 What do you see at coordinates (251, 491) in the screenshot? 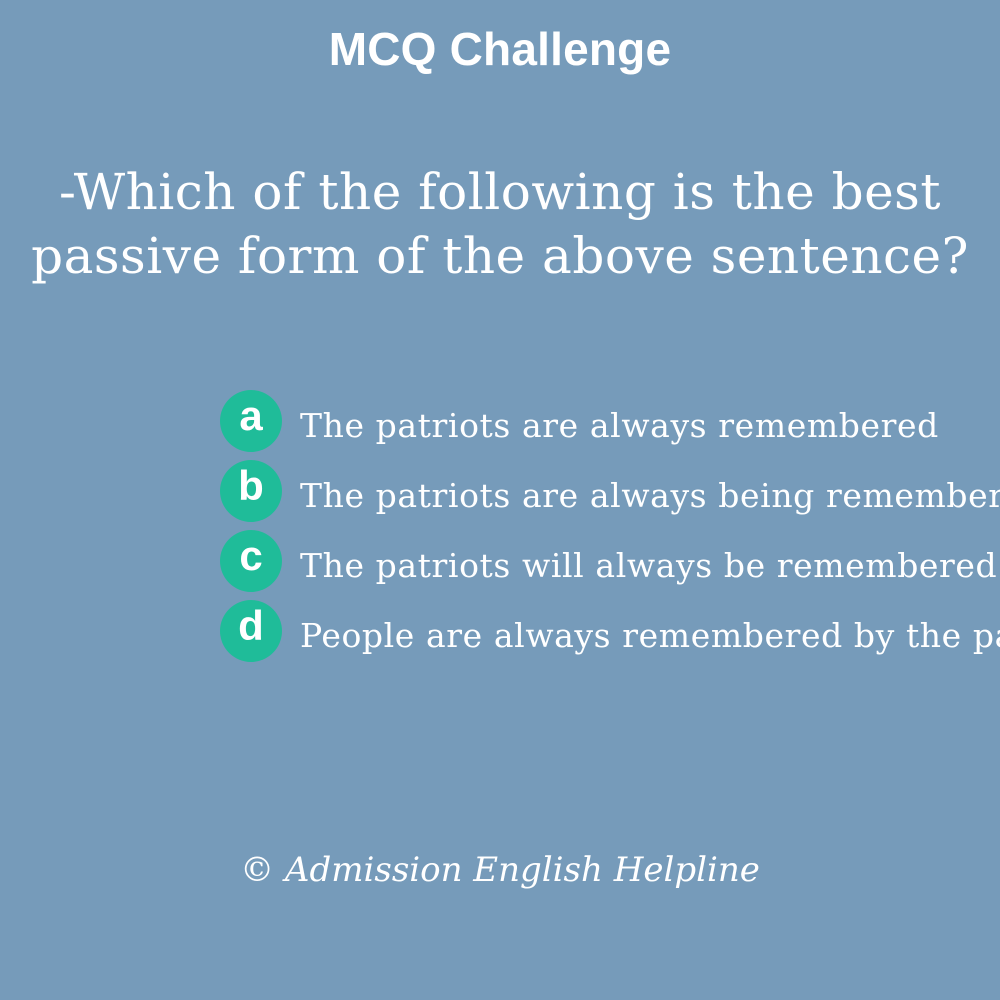
I see `option-b-badge: b` at bounding box center [251, 491].